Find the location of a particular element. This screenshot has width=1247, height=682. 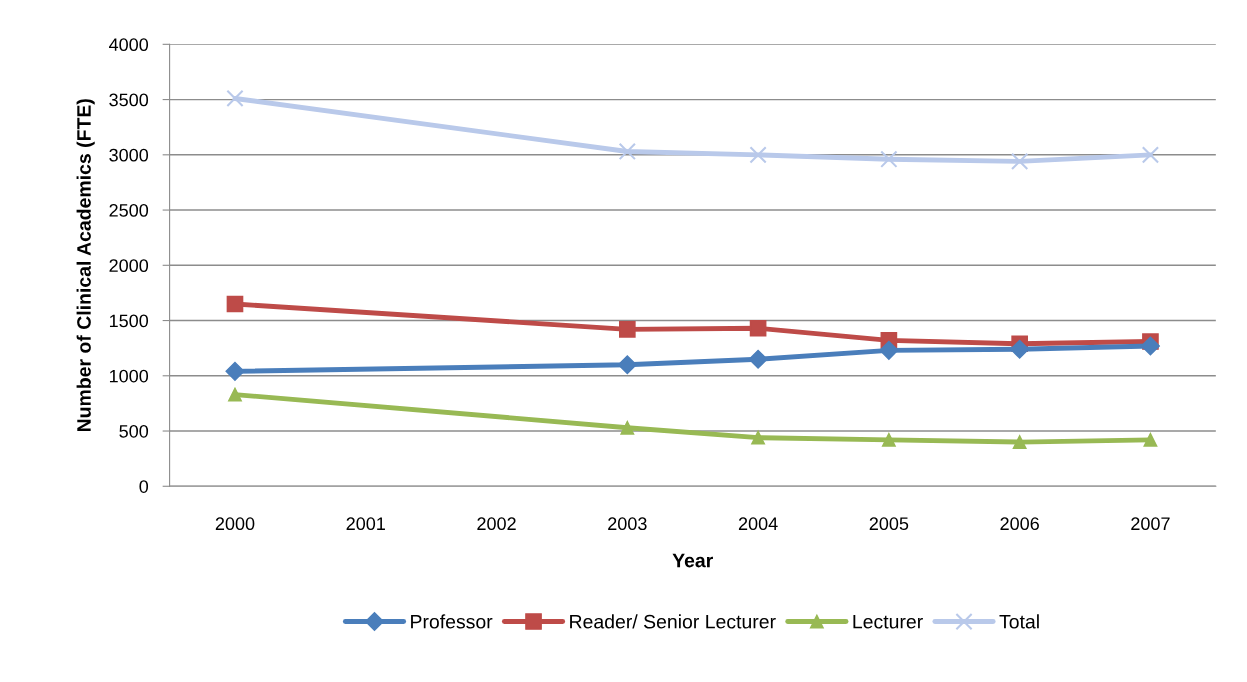

x-tick-label: 2006 is located at coordinates (1019, 524).